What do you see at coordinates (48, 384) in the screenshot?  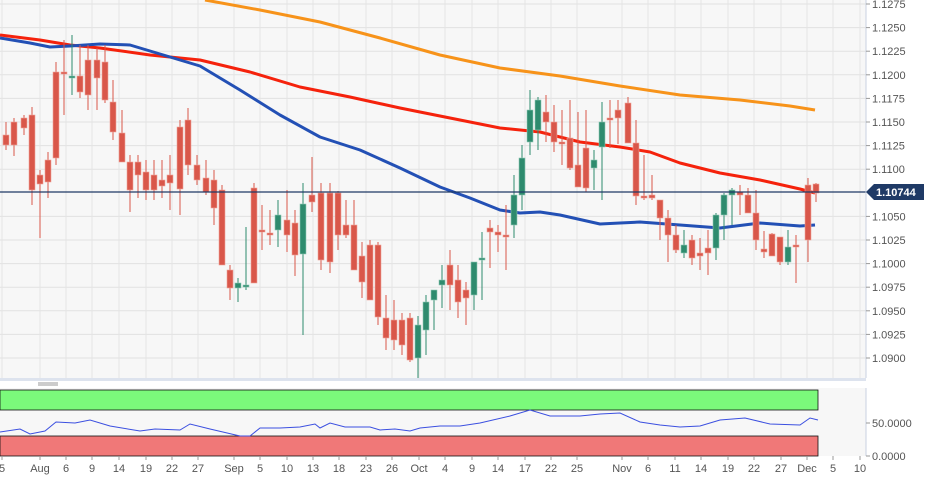 I see `pane-resize-handle` at bounding box center [48, 384].